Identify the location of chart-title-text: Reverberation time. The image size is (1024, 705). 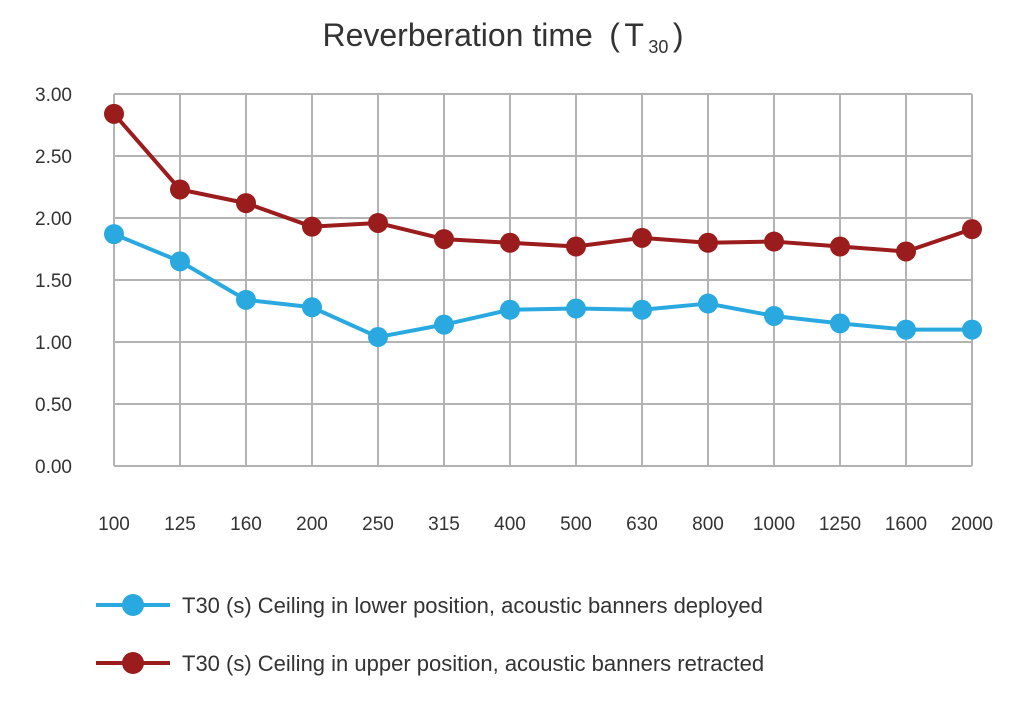
(457, 35).